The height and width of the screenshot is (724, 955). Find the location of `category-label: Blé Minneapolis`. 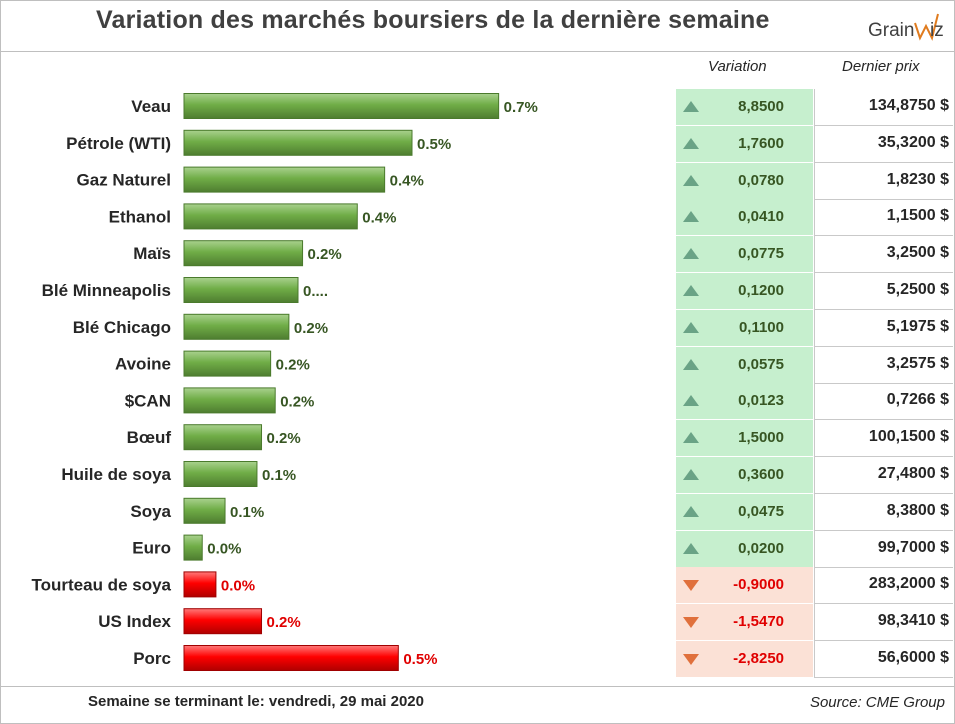

category-label: Blé Minneapolis is located at coordinates (106, 290).